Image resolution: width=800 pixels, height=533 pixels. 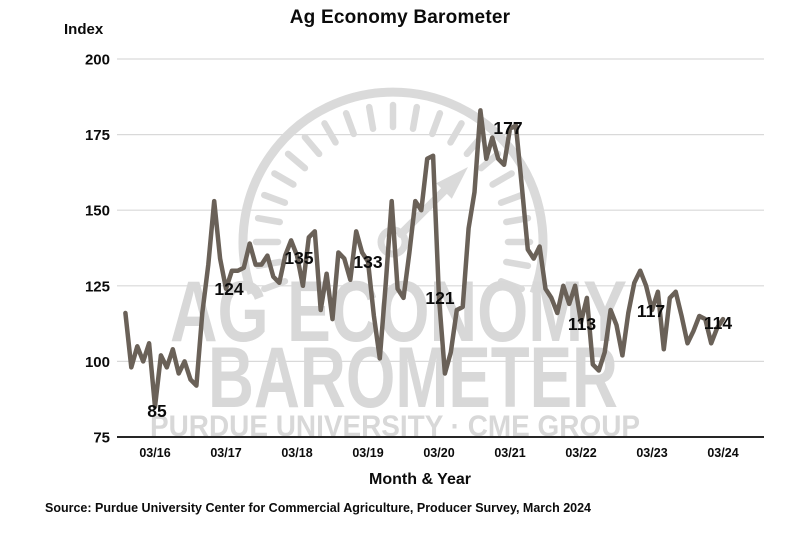 What do you see at coordinates (84, 29) in the screenshot?
I see `y-axis-title: Index` at bounding box center [84, 29].